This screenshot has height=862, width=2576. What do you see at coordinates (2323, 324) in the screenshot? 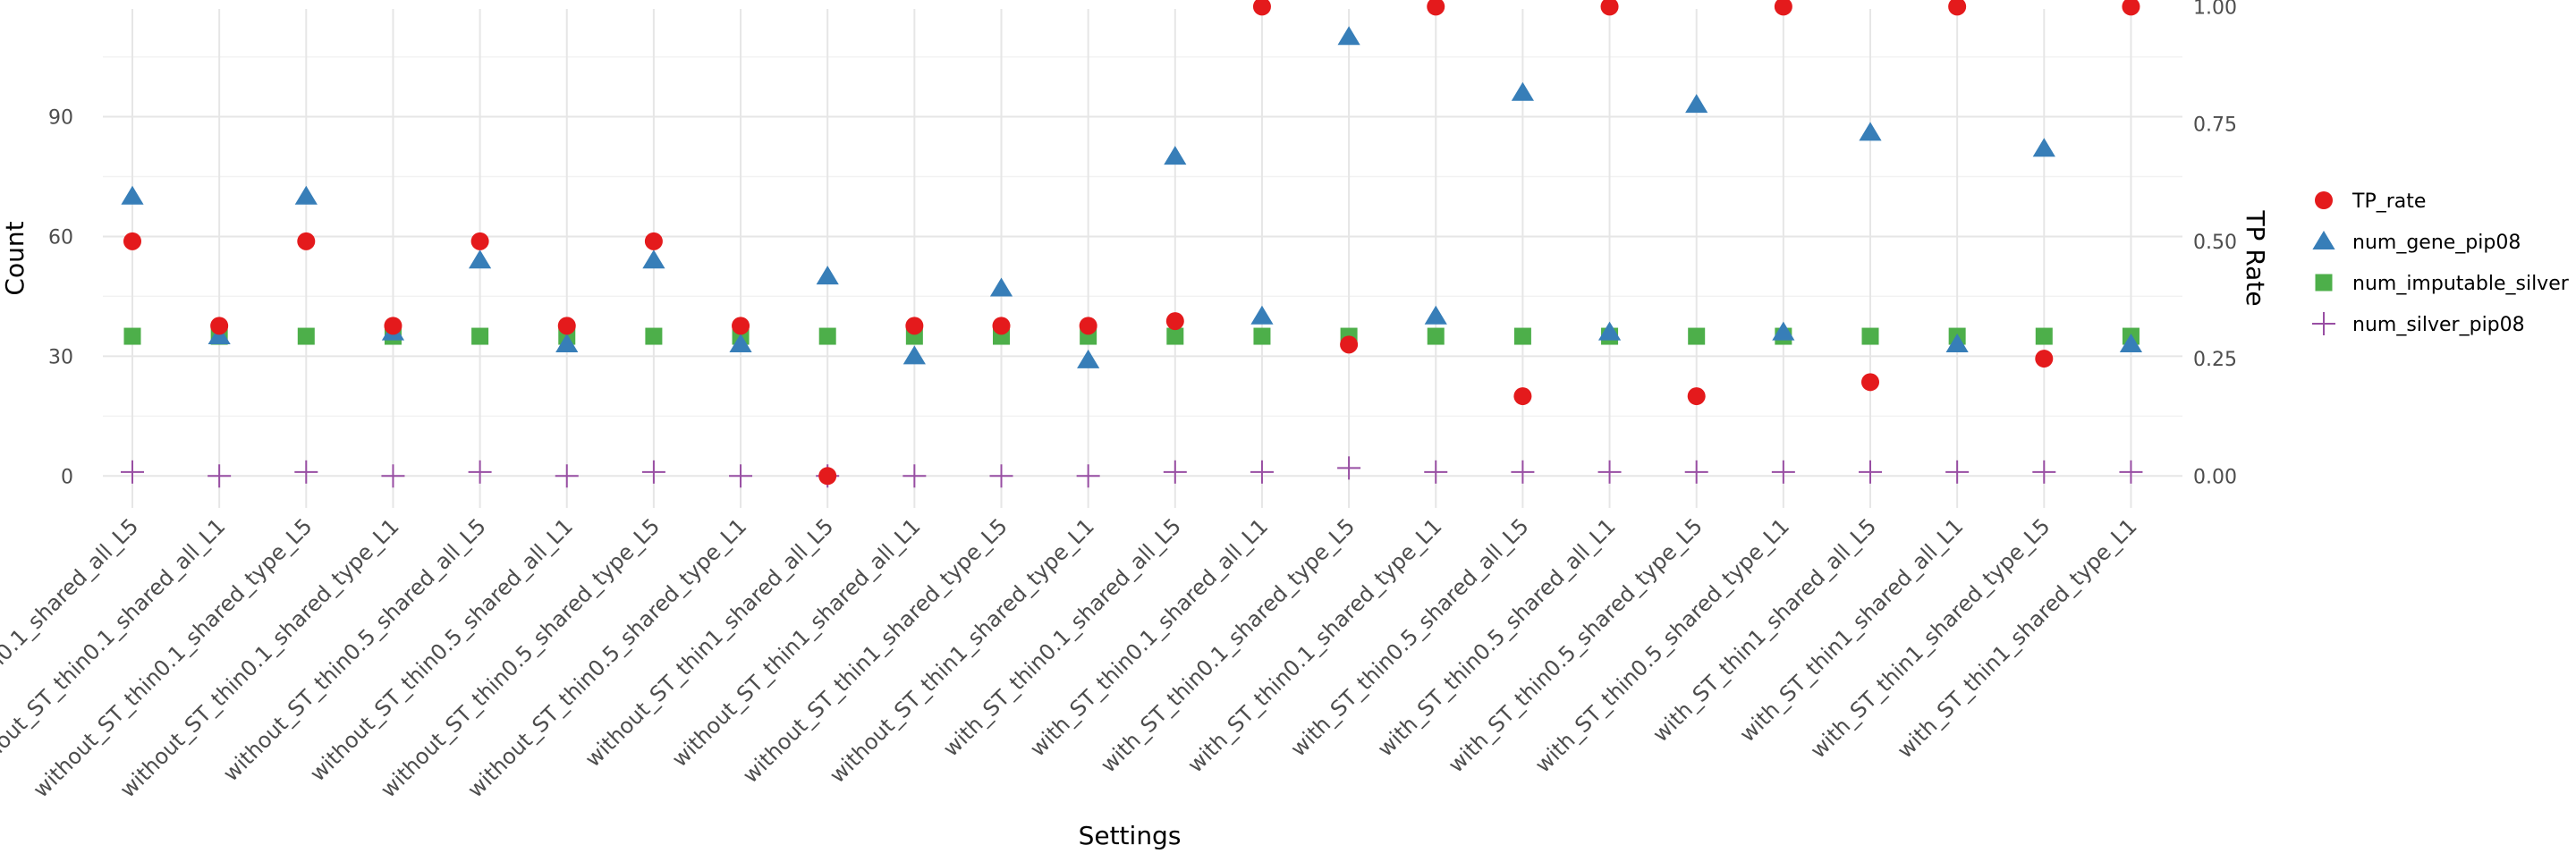
I see `legend-key-num_silver_pip08` at bounding box center [2323, 324].